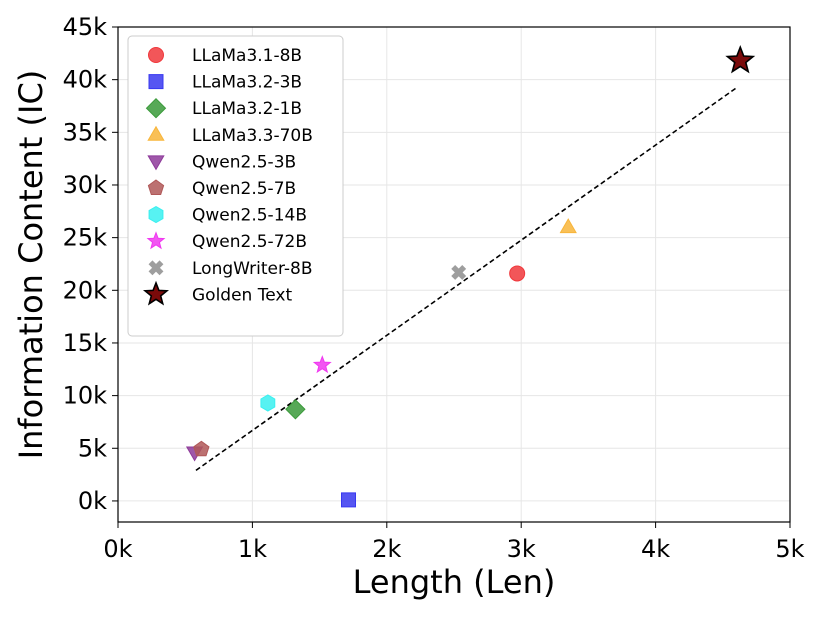  Describe the element at coordinates (247, 83) in the screenshot. I see `legend-label-llama3-2-3b: LLaMa3.2-3B` at that location.